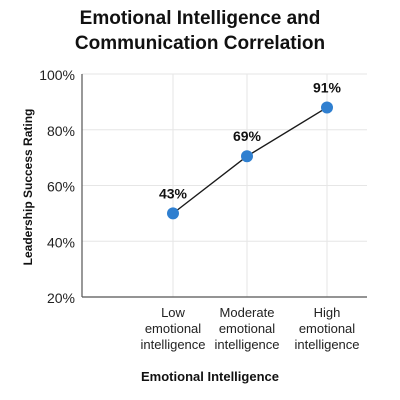 This screenshot has width=400, height=400. I want to click on y-tick-label: 60%, so click(61, 187).